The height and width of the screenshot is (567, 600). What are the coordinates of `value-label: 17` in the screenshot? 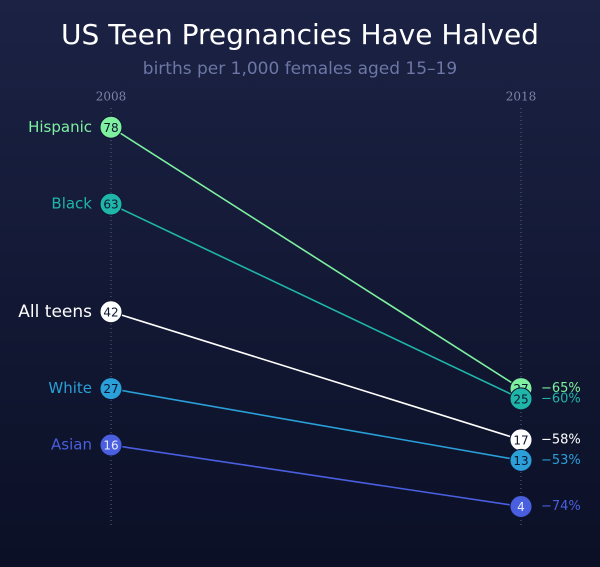 It's located at (520, 440).